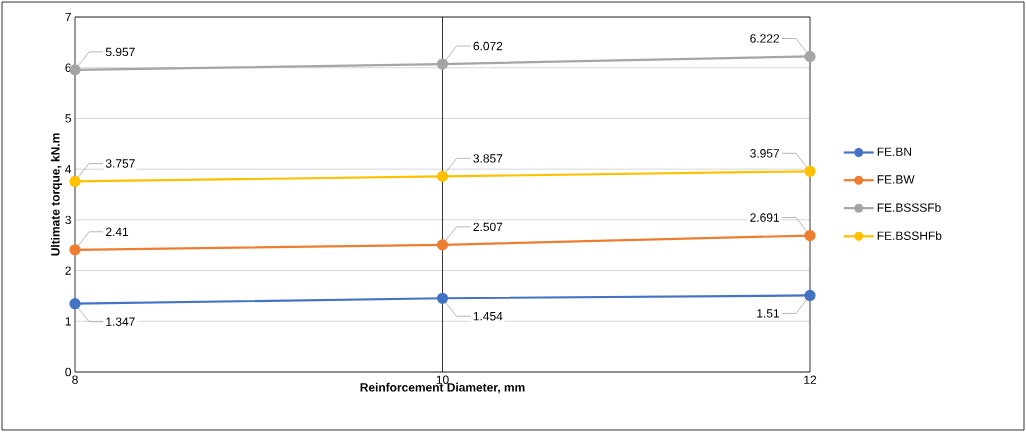 This screenshot has width=1026, height=432. Describe the element at coordinates (56, 194) in the screenshot. I see `y-axis-title: Ultimate torque, kN.m` at that location.